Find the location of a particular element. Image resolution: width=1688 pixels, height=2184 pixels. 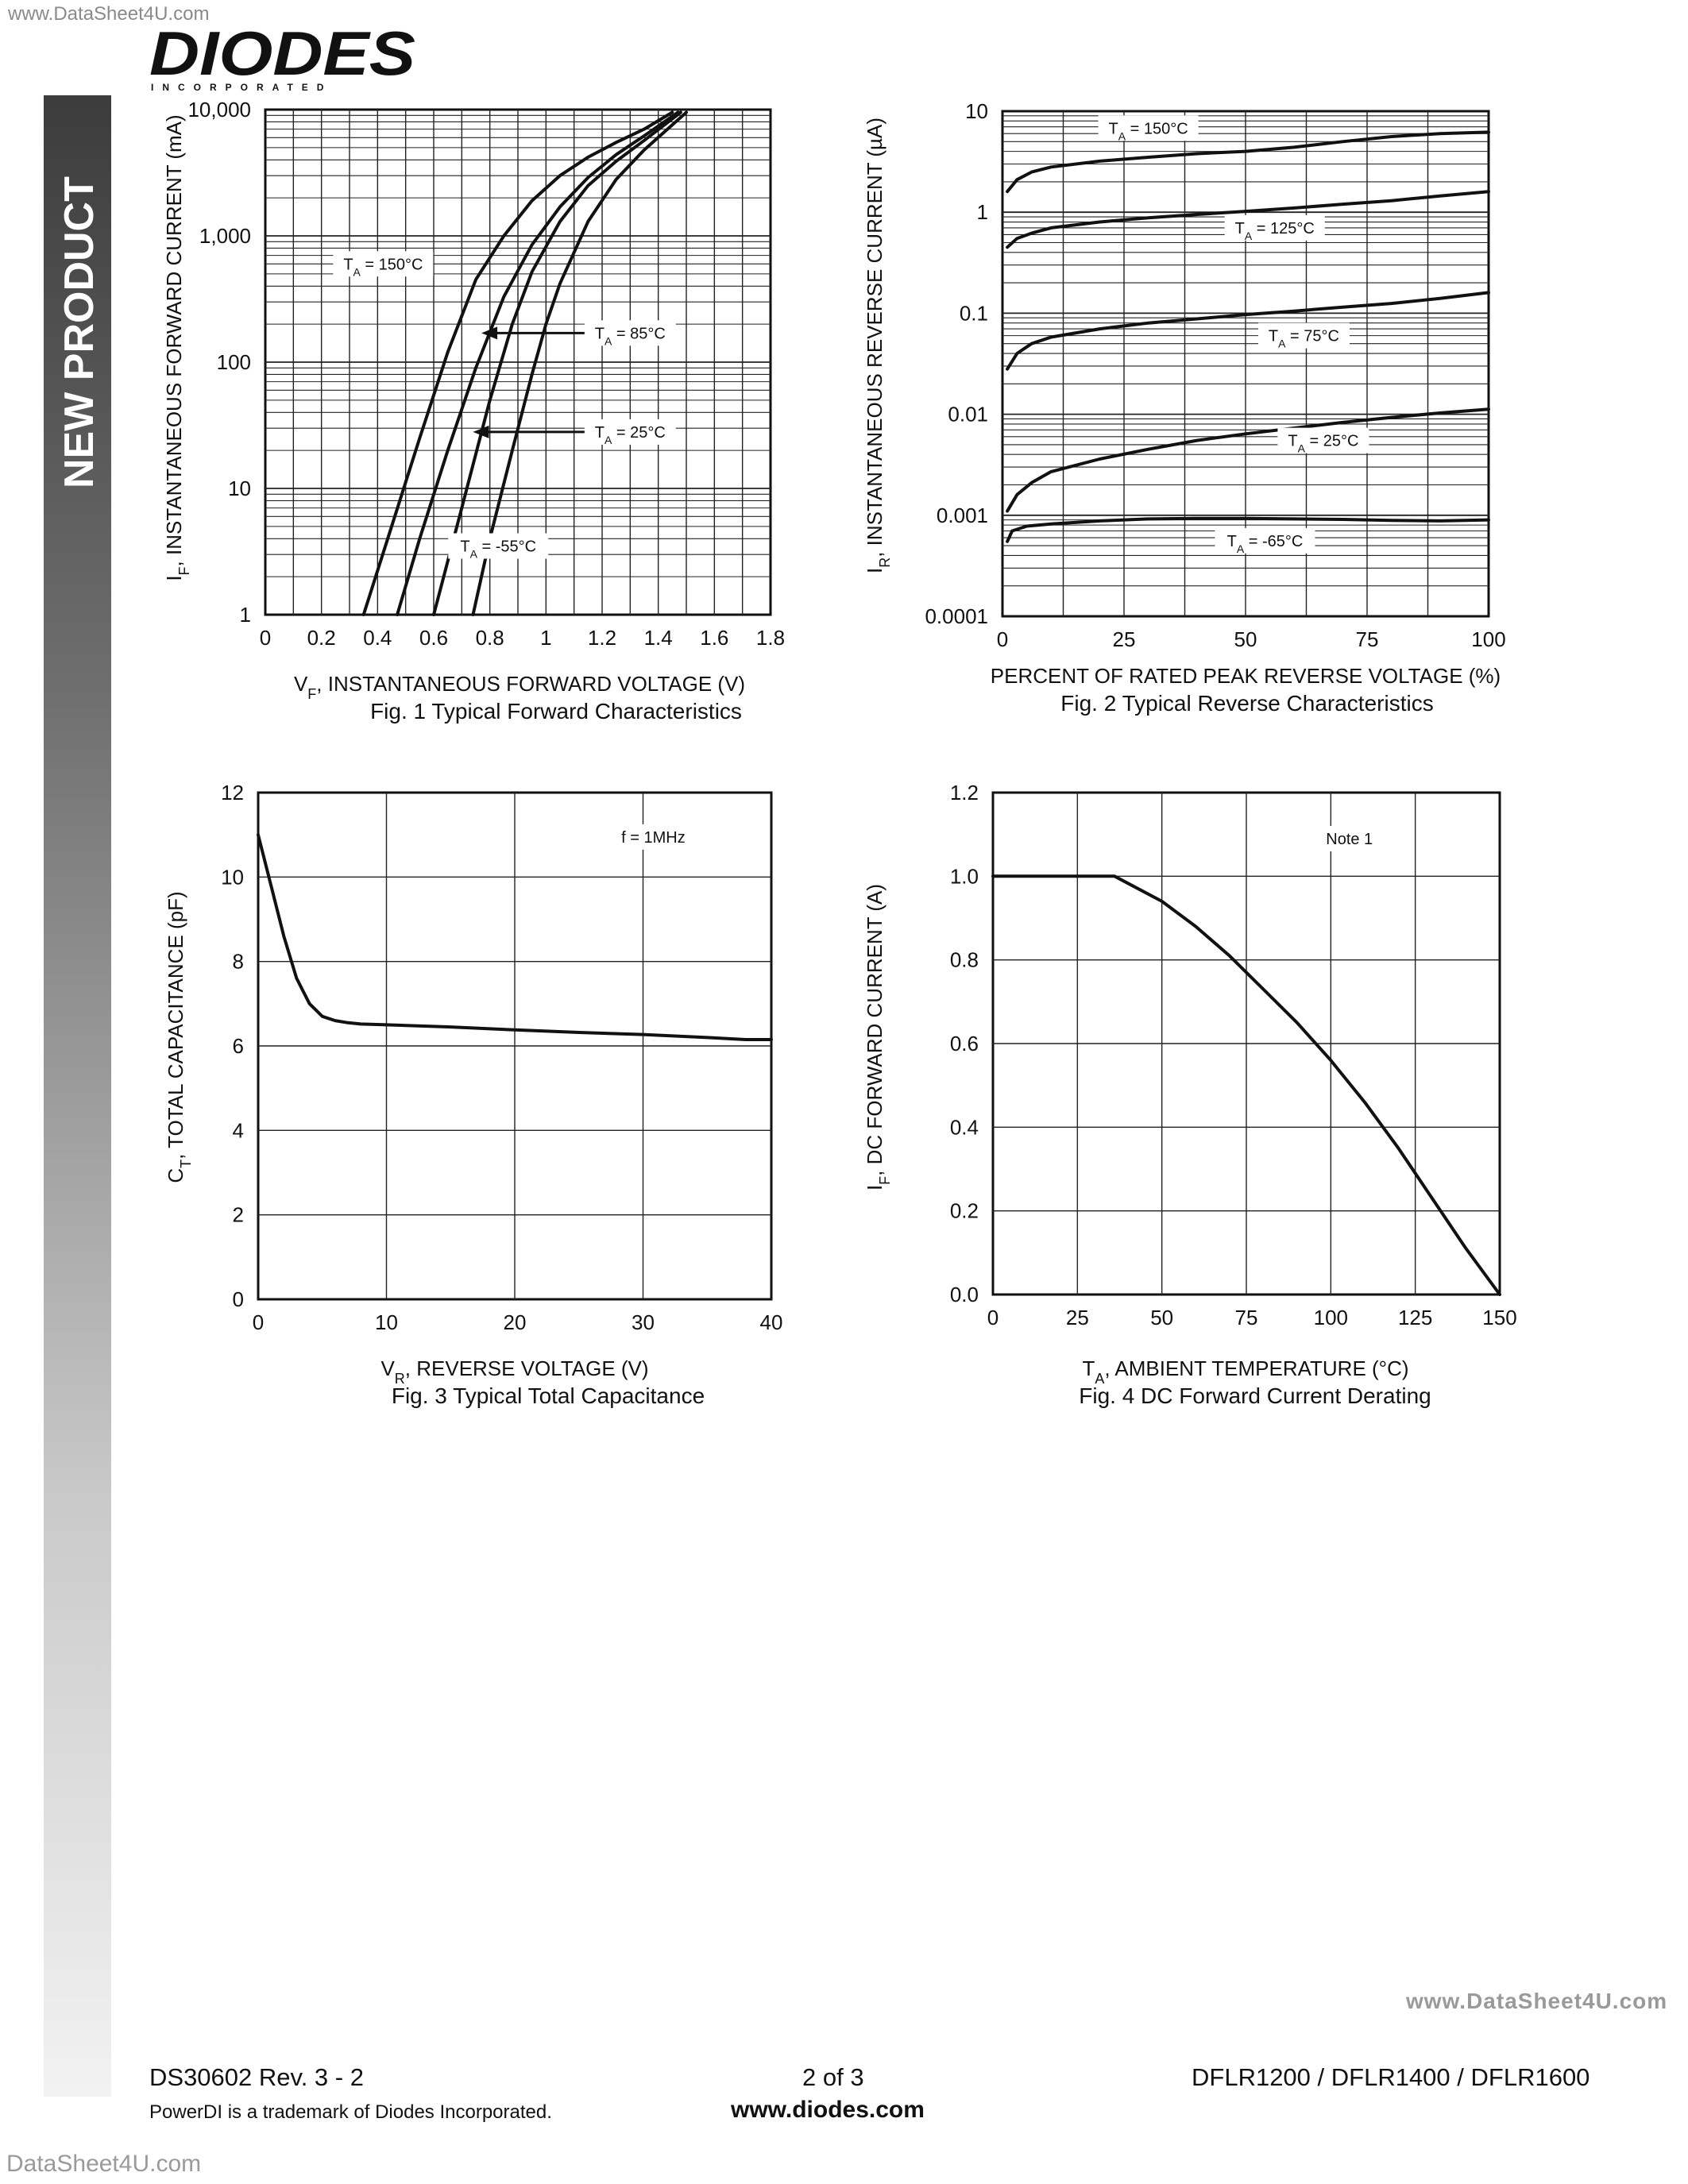

y-tick-label: 100 is located at coordinates (234, 362).